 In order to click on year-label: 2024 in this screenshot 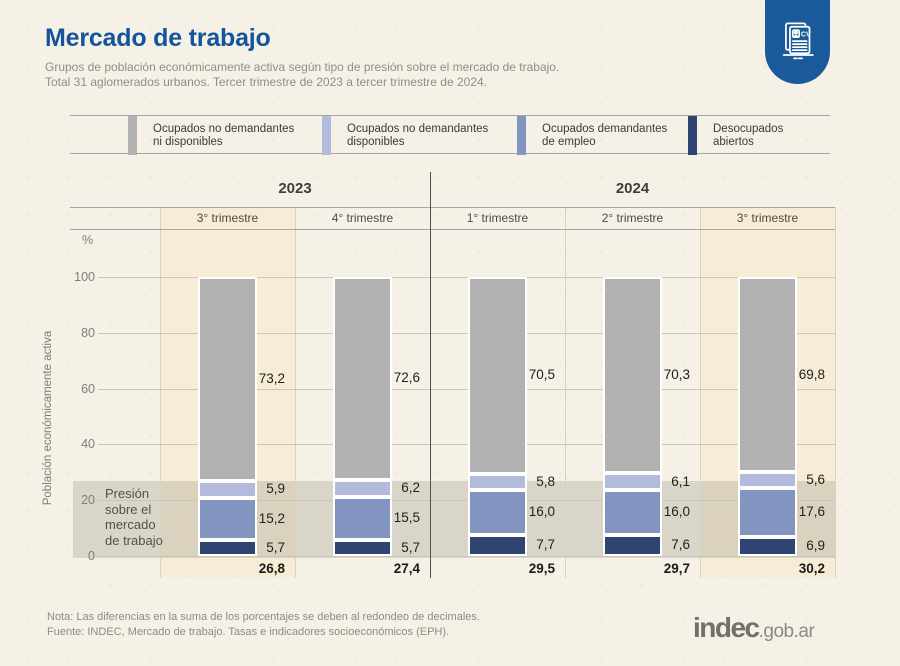, I will do `click(632, 188)`.